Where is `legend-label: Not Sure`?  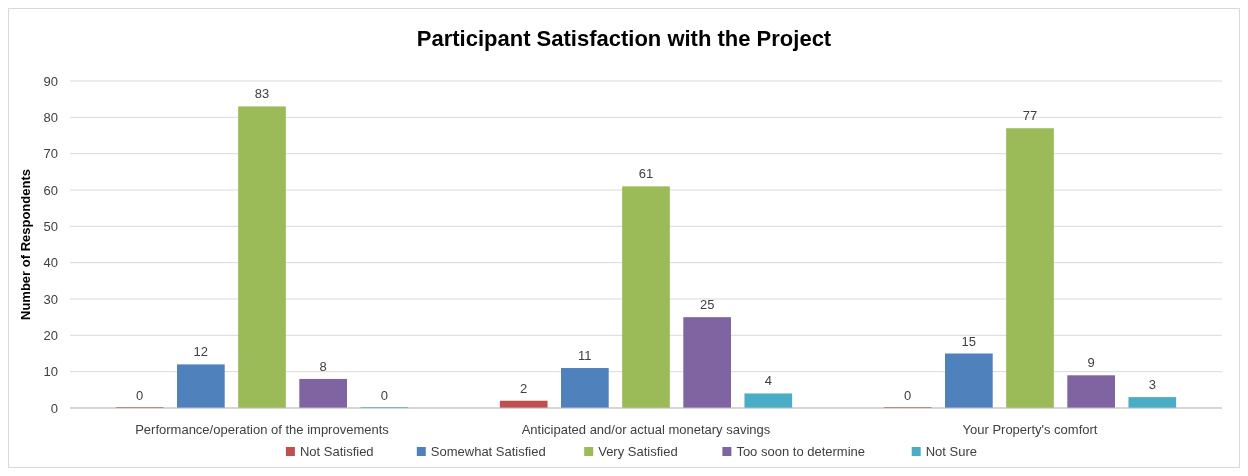
legend-label: Not Sure is located at coordinates (951, 451).